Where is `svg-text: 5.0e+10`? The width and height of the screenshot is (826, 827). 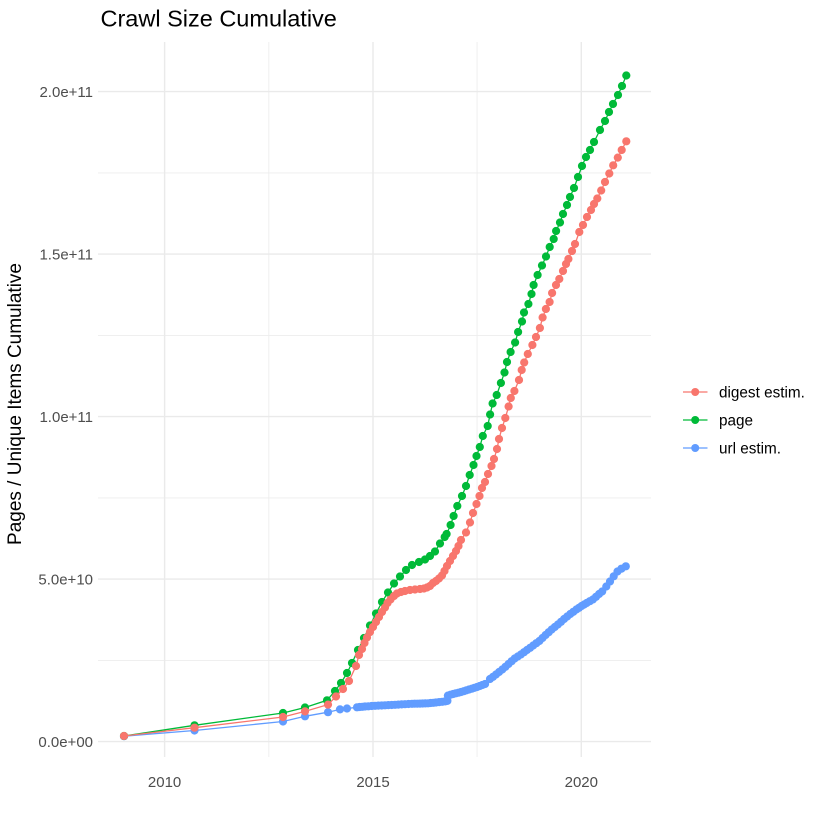
svg-text: 5.0e+10 is located at coordinates (65, 579).